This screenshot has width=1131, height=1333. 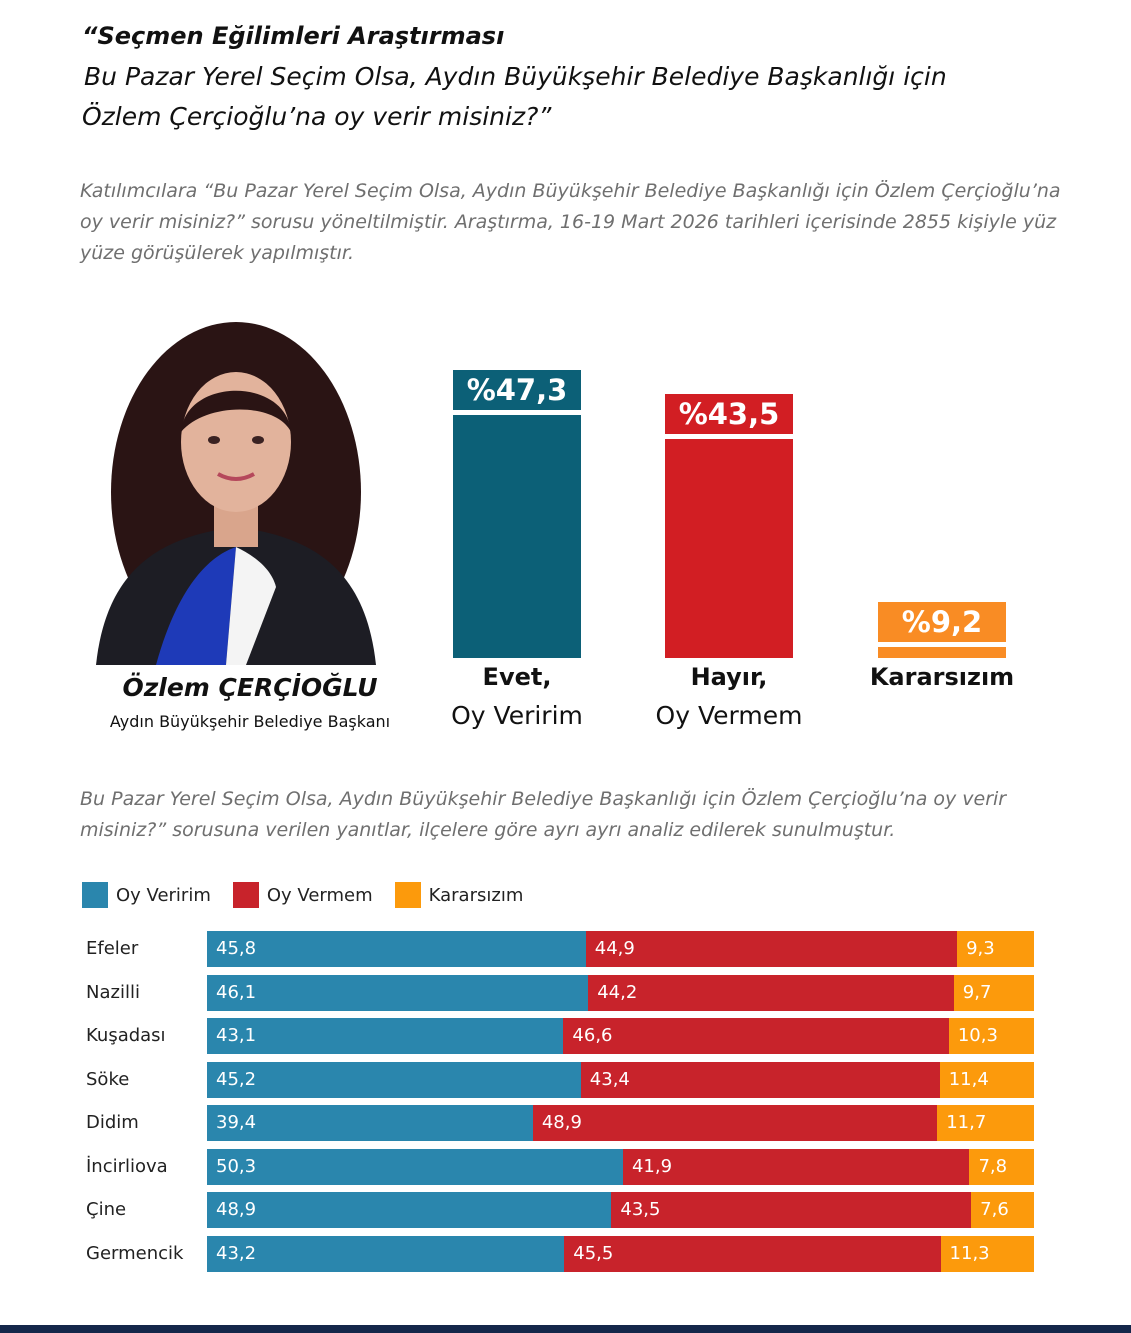 I want to click on main-bar-value-label: %9,2, so click(x=942, y=622).